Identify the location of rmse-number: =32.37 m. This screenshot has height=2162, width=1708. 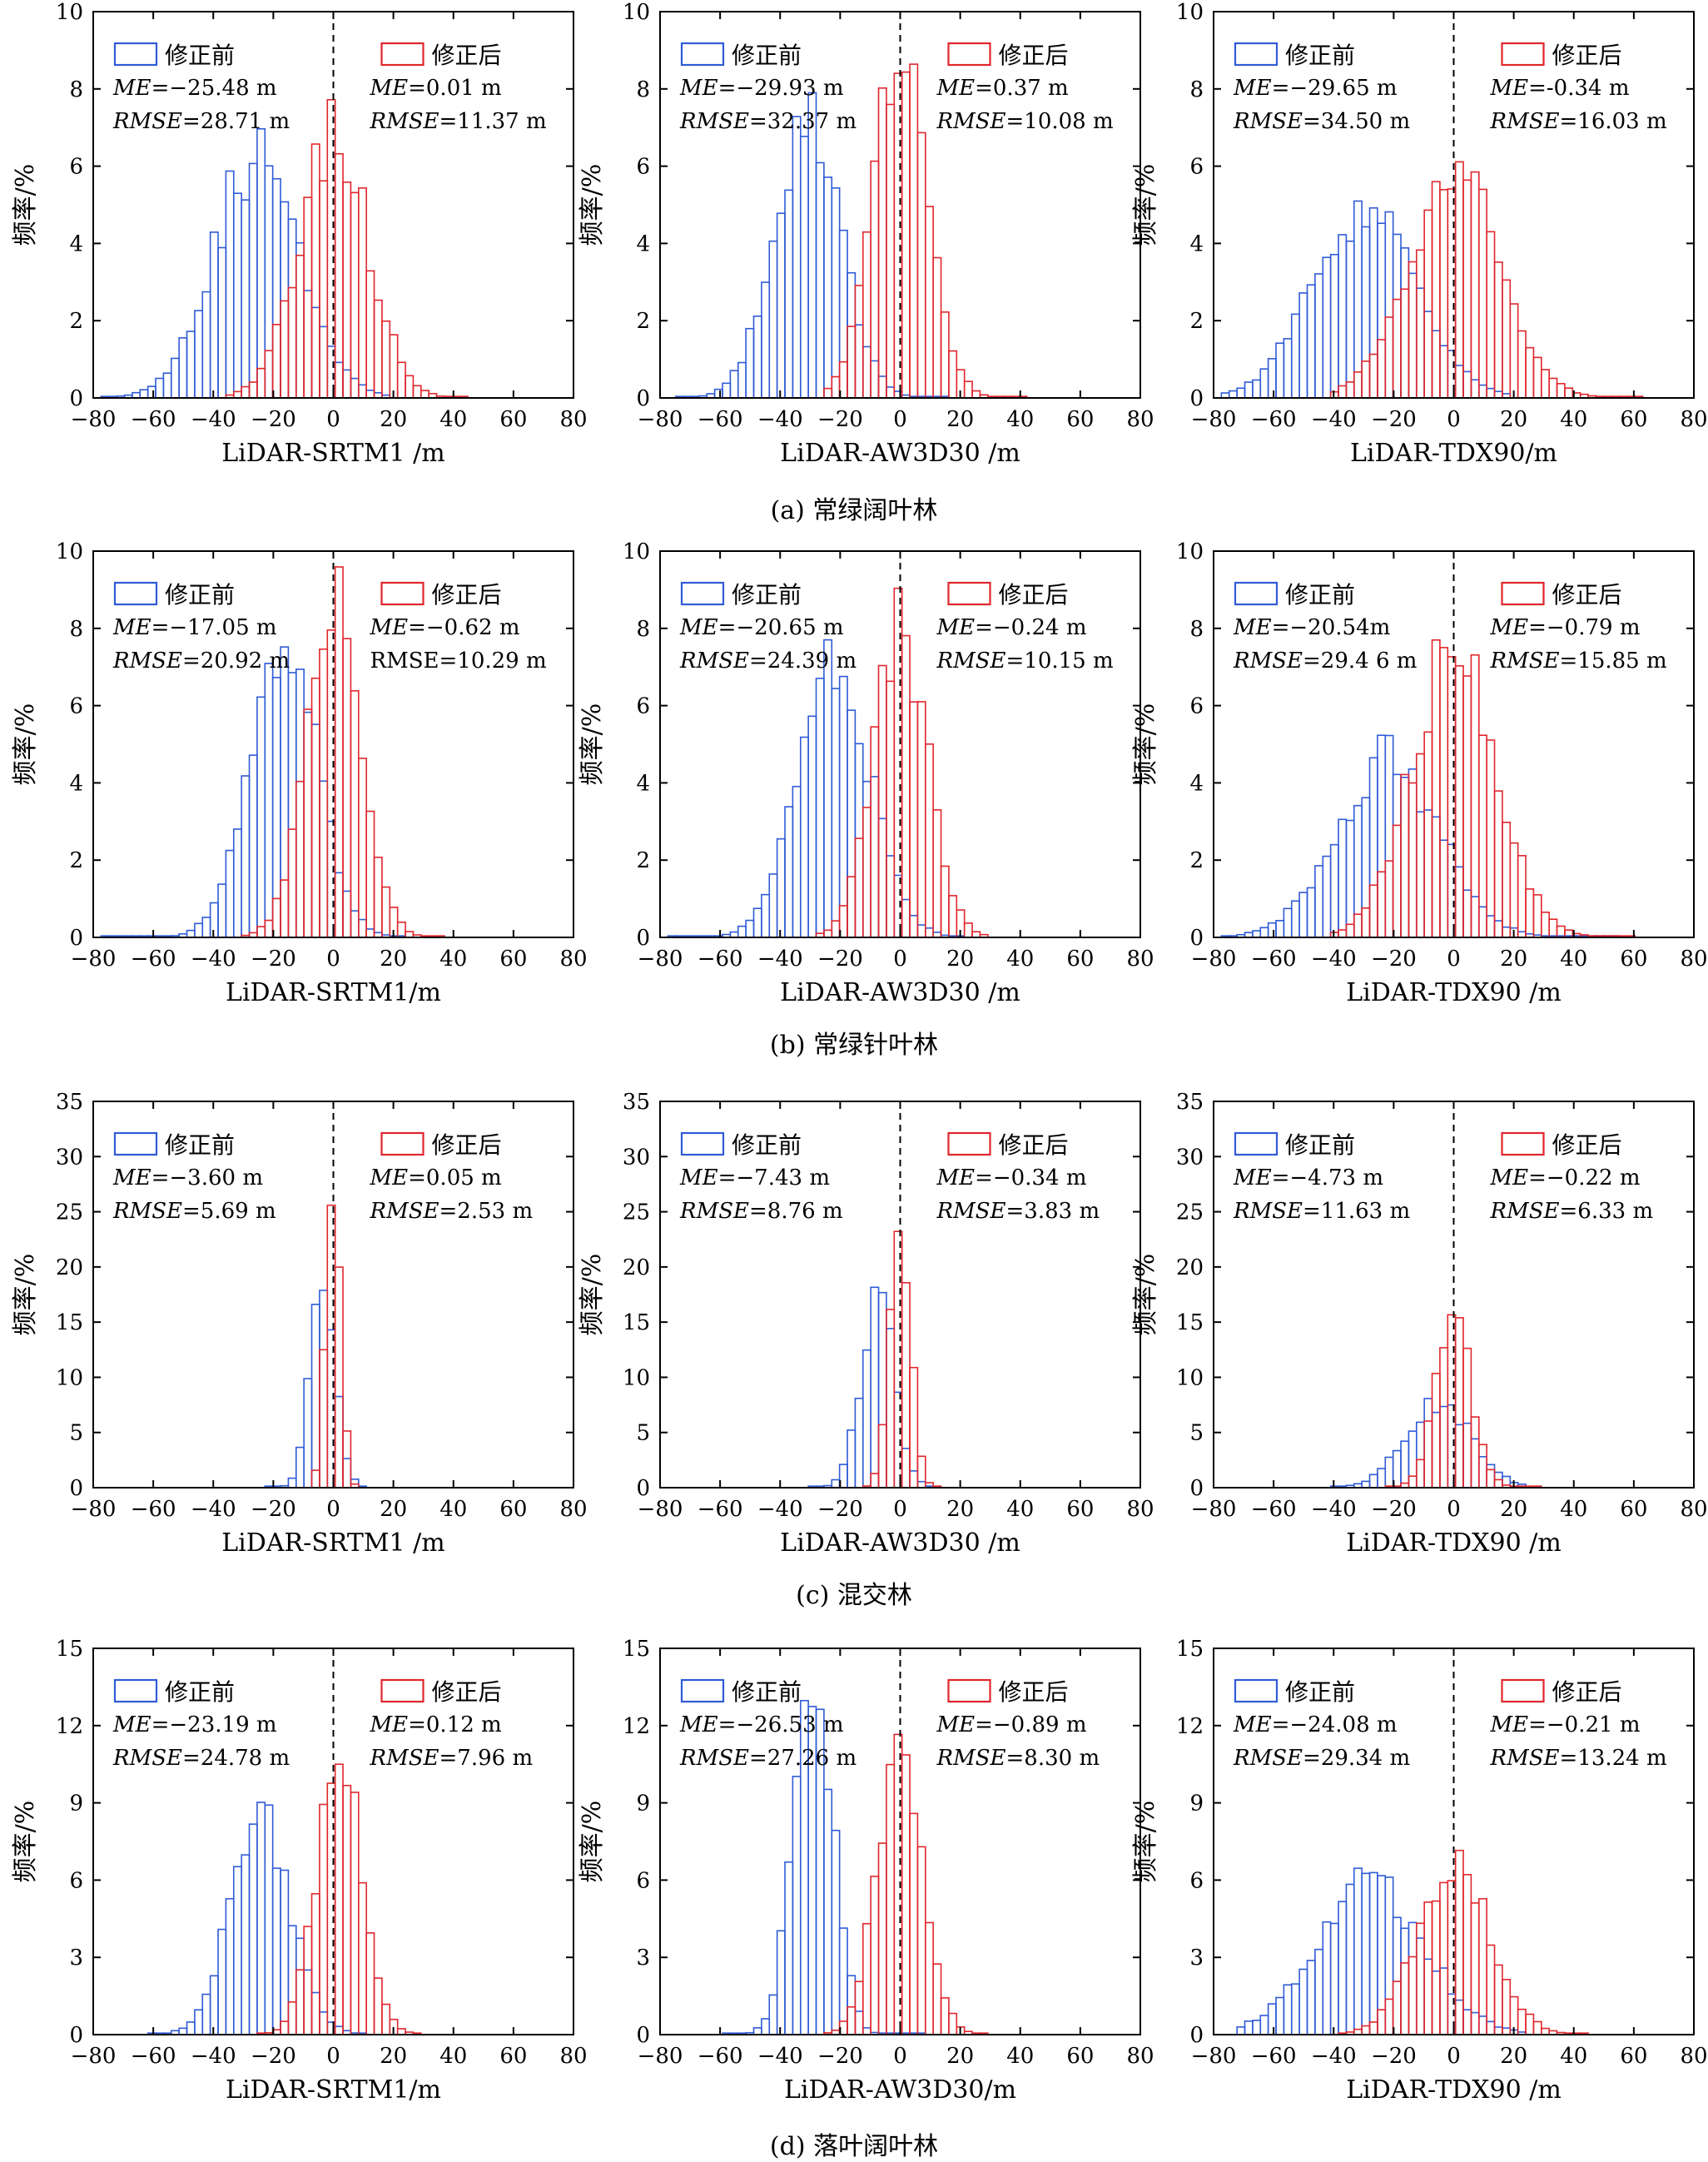
(802, 121).